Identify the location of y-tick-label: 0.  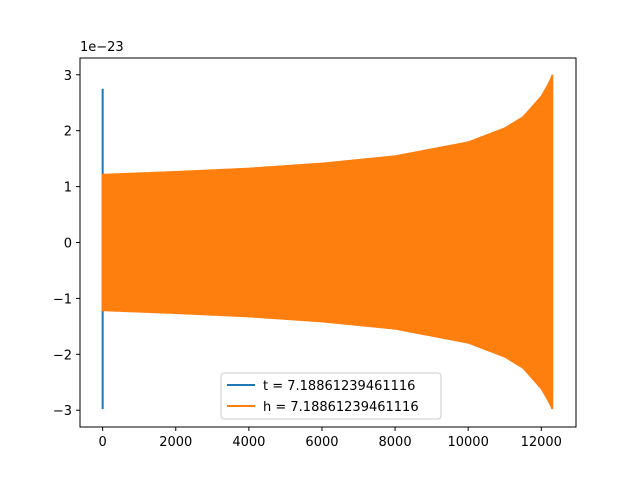
(68, 244).